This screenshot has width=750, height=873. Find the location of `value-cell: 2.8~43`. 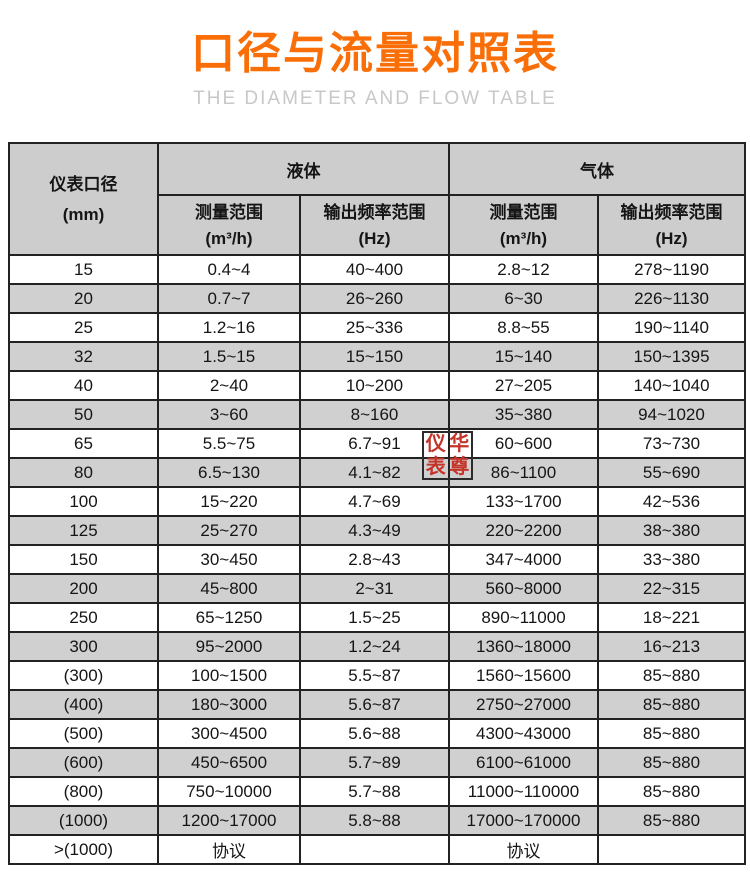

value-cell: 2.8~43 is located at coordinates (374, 559).